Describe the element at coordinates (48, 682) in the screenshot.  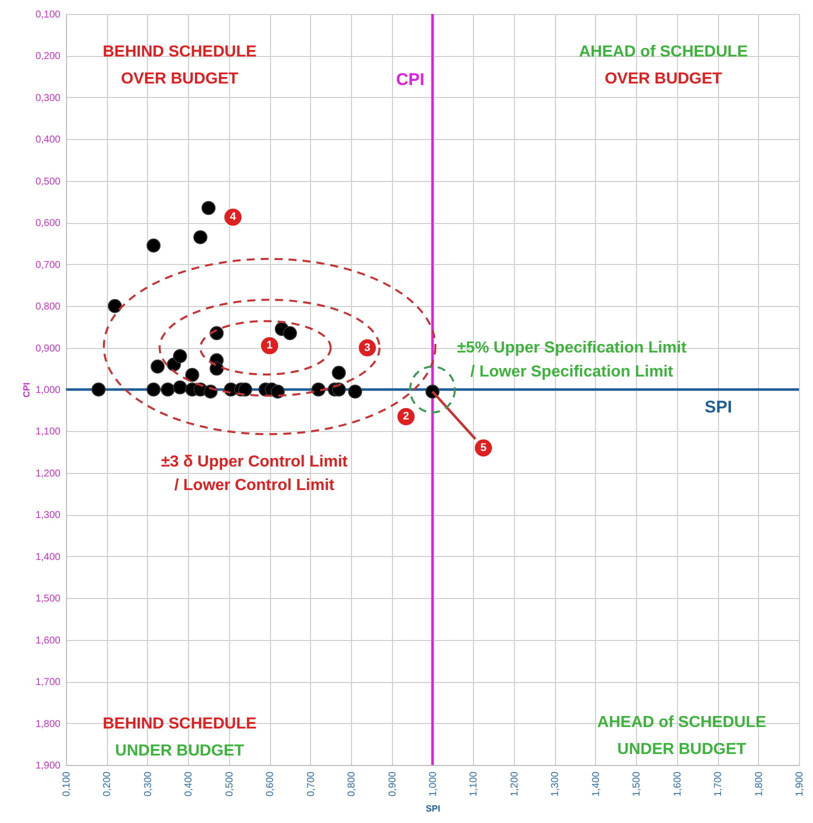
I see `y-tick-label: 1,700` at that location.